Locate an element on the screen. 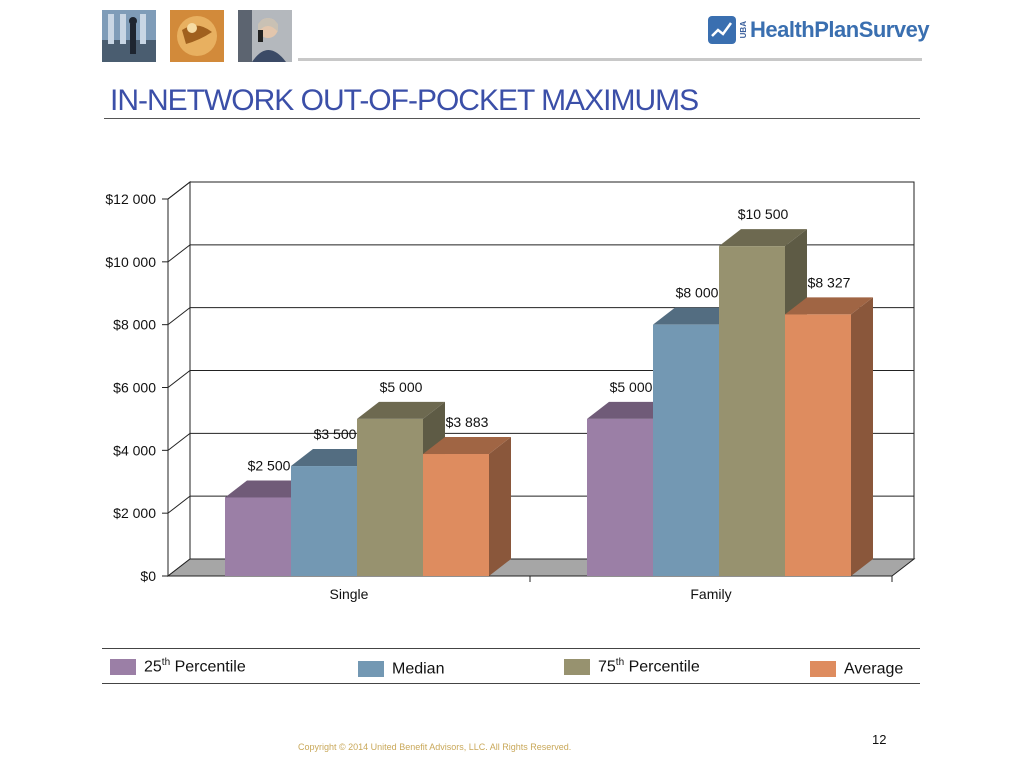 This screenshot has height=768, width=1024. y-tick-label: $12 000 is located at coordinates (130, 199).